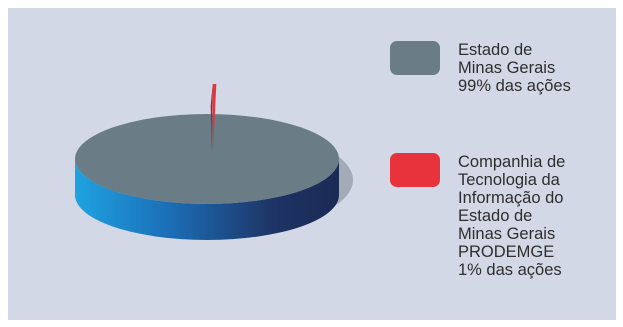  Describe the element at coordinates (415, 170) in the screenshot. I see `legend-swatch-prodemge` at that location.